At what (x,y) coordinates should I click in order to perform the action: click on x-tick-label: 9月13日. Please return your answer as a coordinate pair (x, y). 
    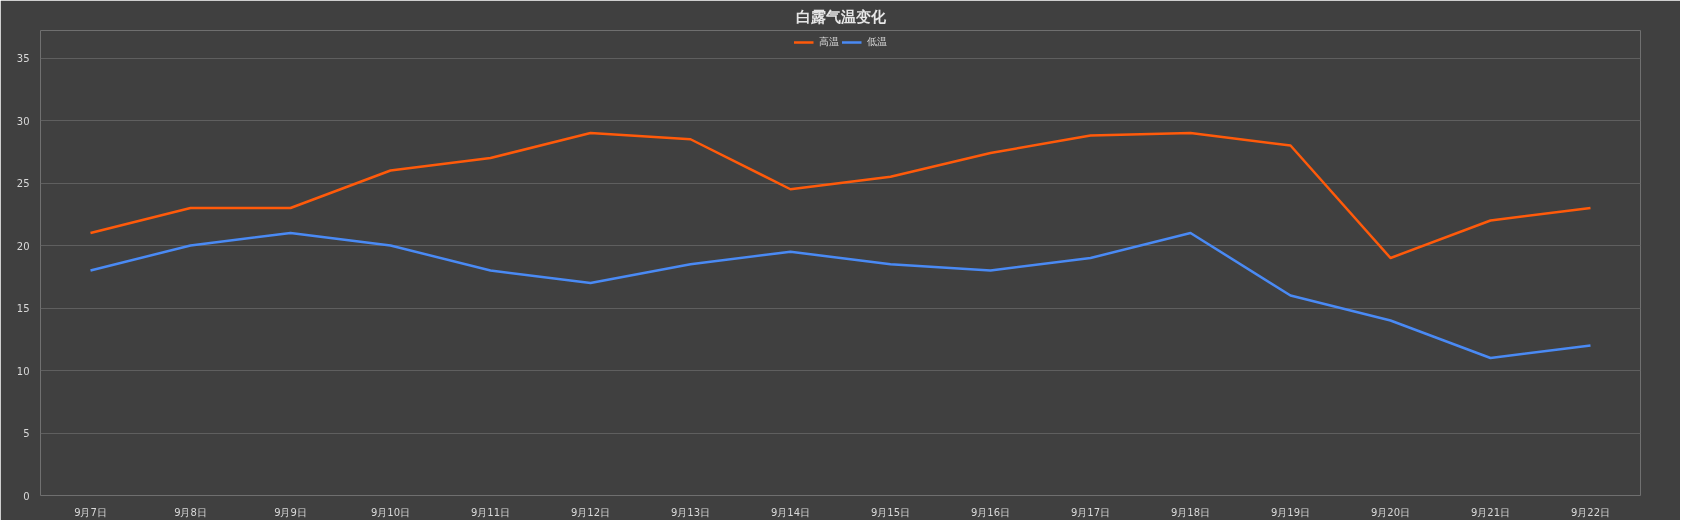
    Looking at the image, I should click on (690, 512).